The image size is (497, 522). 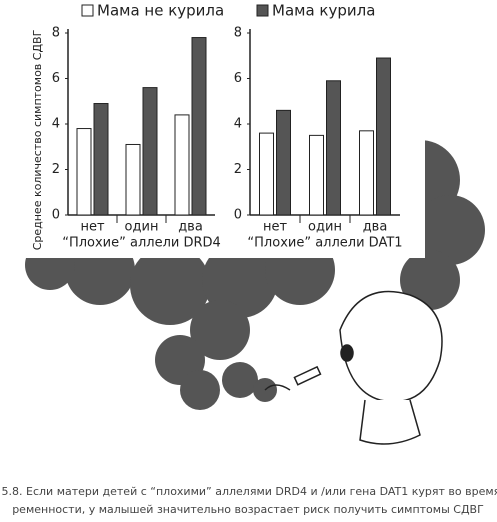 I want to click on girl-illustration, so click(x=353, y=367).